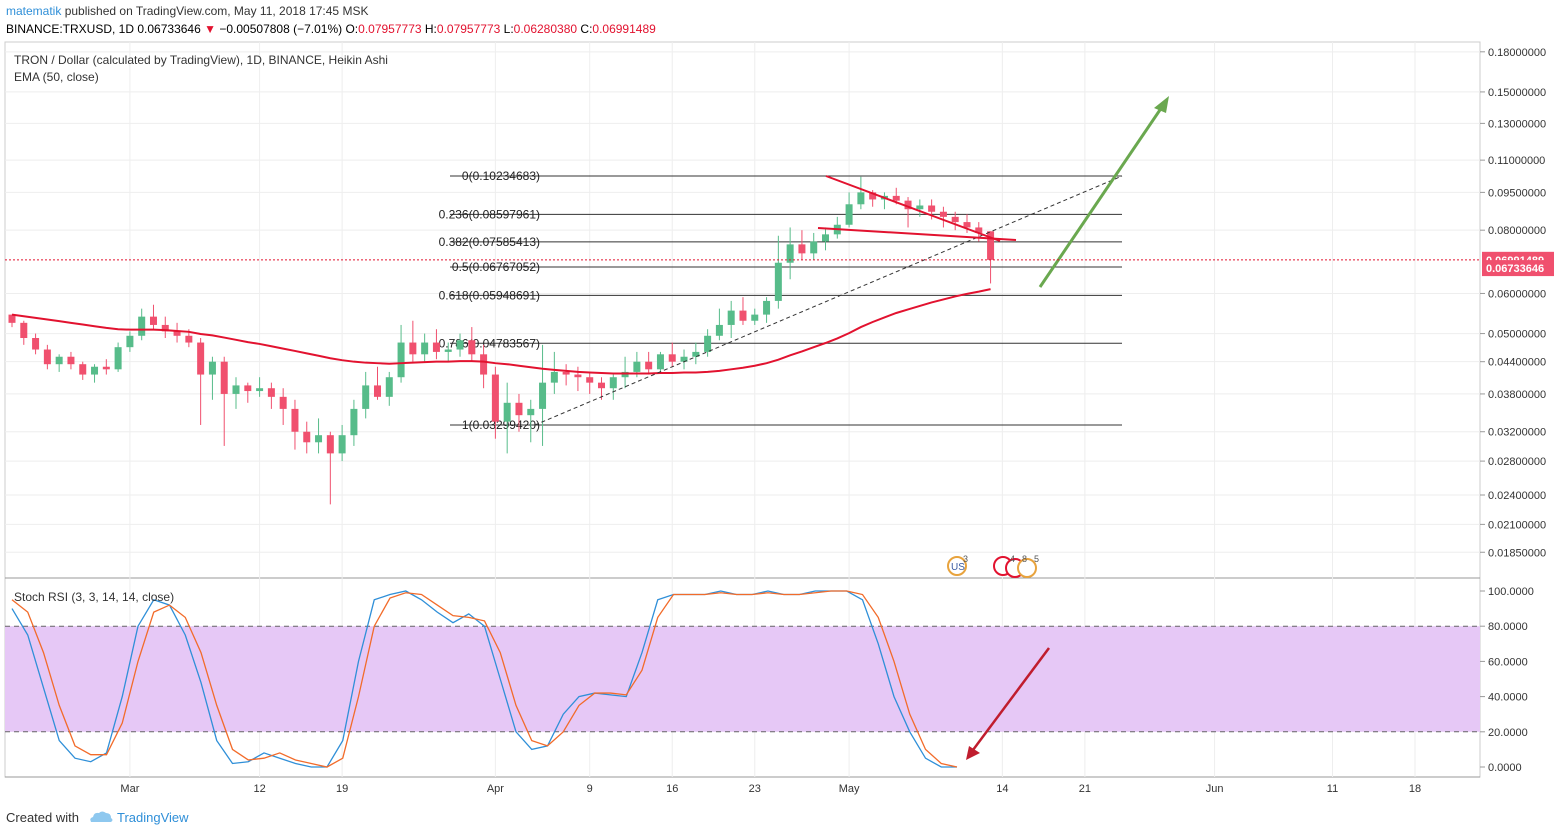  Describe the element at coordinates (1024, 559) in the screenshot. I see `event-count-c: 8` at that location.